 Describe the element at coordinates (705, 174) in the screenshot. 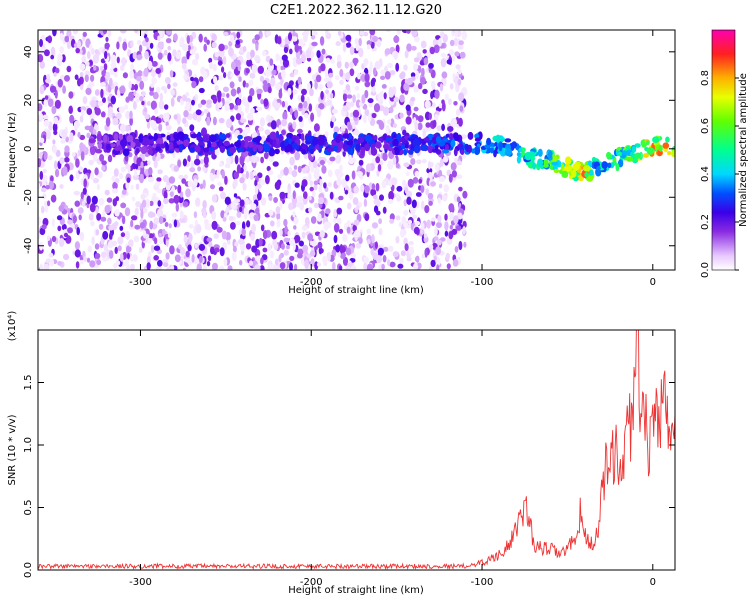

I see `colorbar-tick-label: 0.4` at that location.